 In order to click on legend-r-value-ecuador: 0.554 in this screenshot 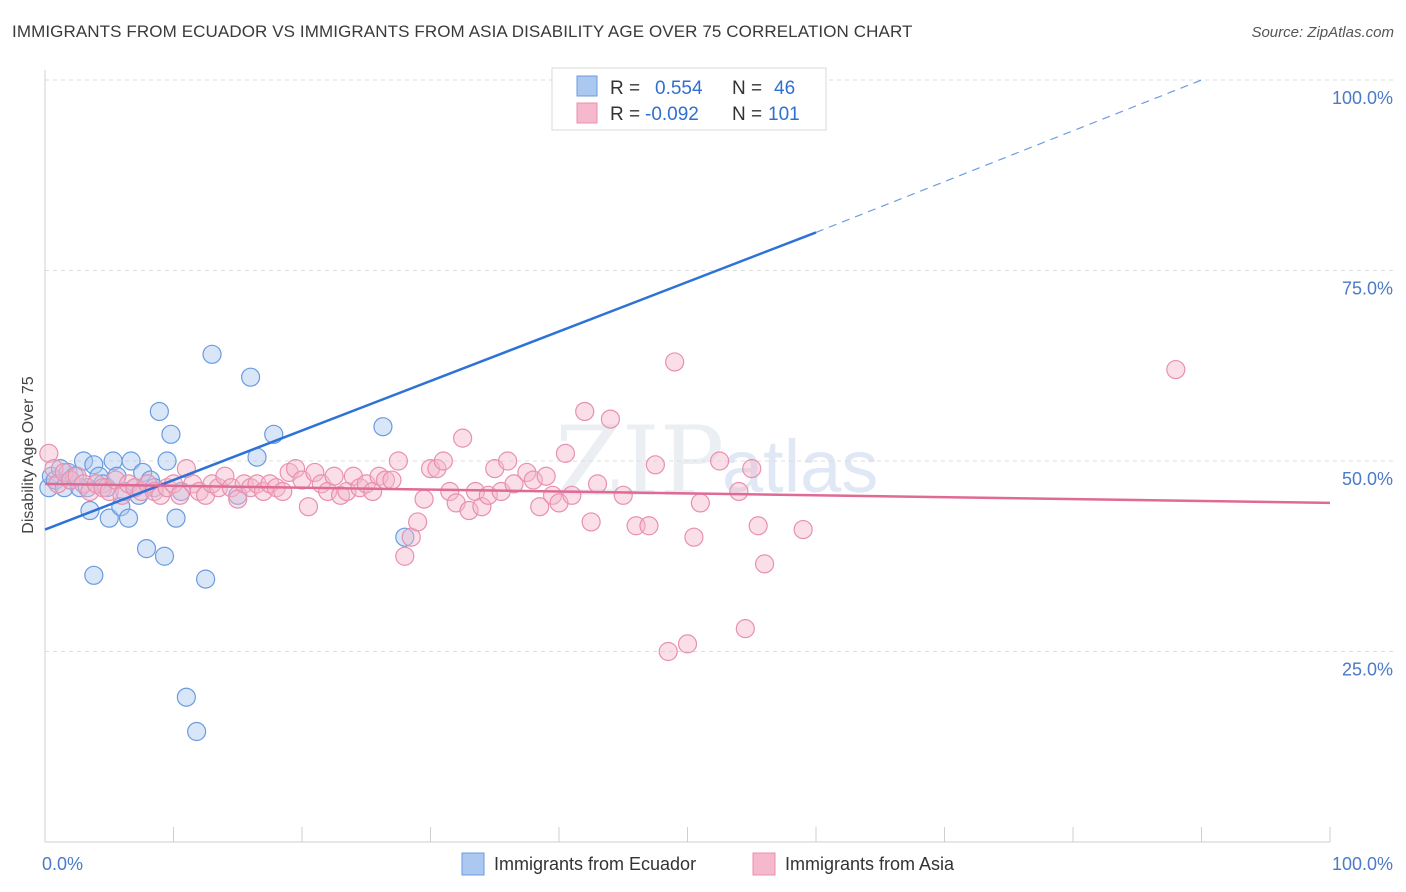, I will do `click(679, 88)`.